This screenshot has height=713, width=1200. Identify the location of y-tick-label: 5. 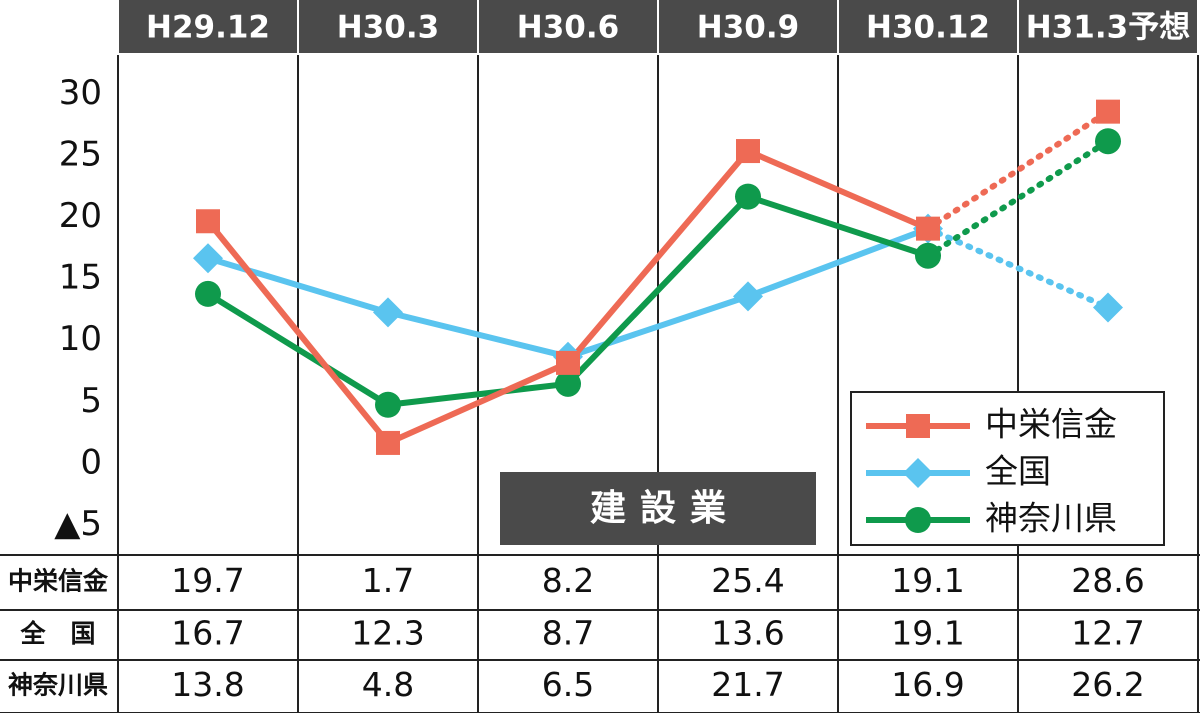
(91, 401).